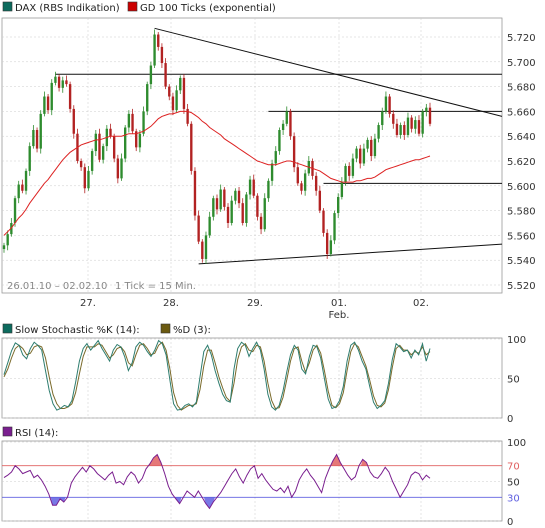 This screenshot has width=545, height=528. Describe the element at coordinates (510, 419) in the screenshot. I see `stoch-ytick-label: 0` at that location.